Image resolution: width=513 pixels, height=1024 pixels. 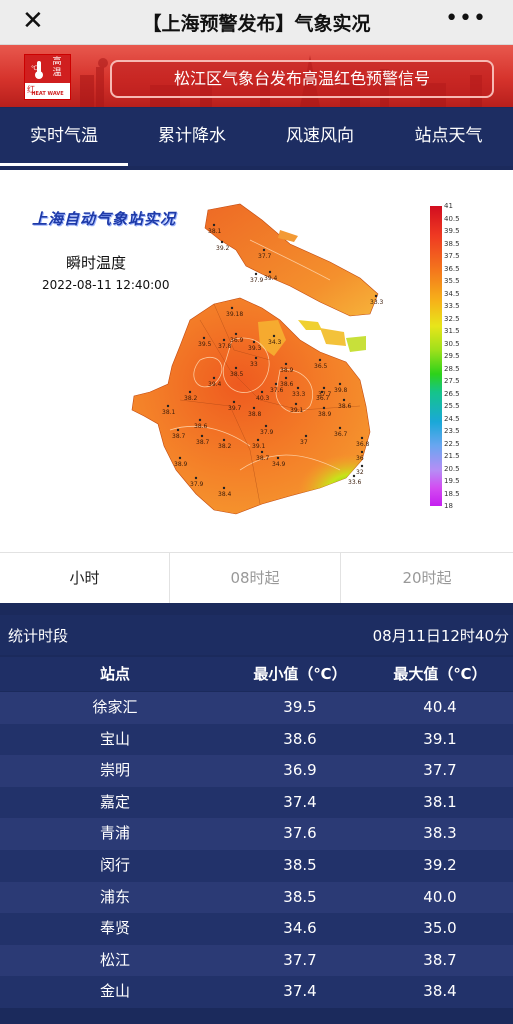 What do you see at coordinates (256, 960) in the screenshot?
I see `table-row: 松江 37.7 38.7` at bounding box center [256, 960].